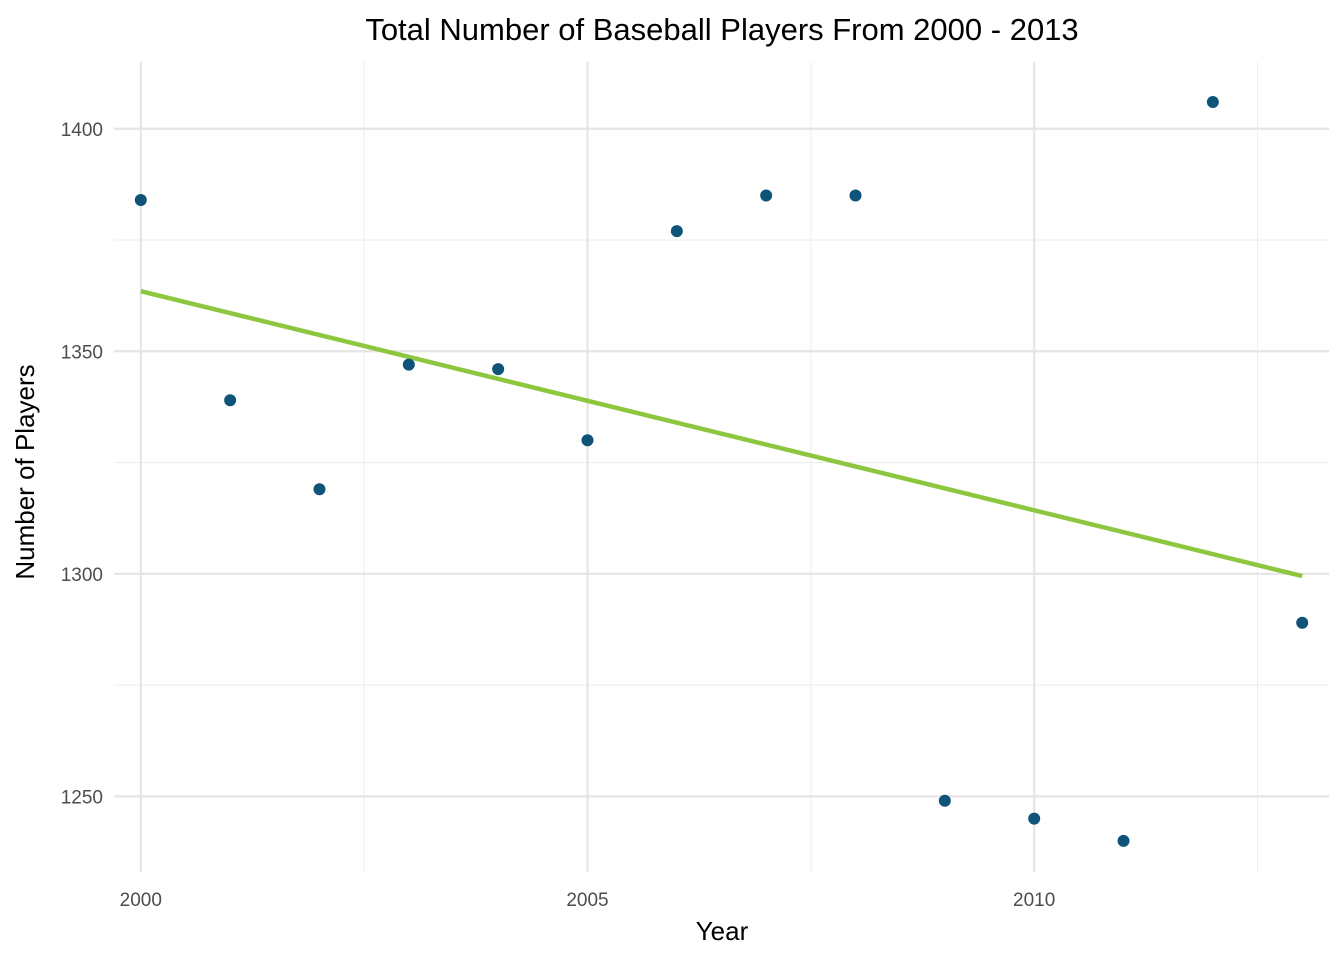 This screenshot has height=960, width=1344. I want to click on x-axis-ticks: 2000 2005 2010, so click(588, 900).